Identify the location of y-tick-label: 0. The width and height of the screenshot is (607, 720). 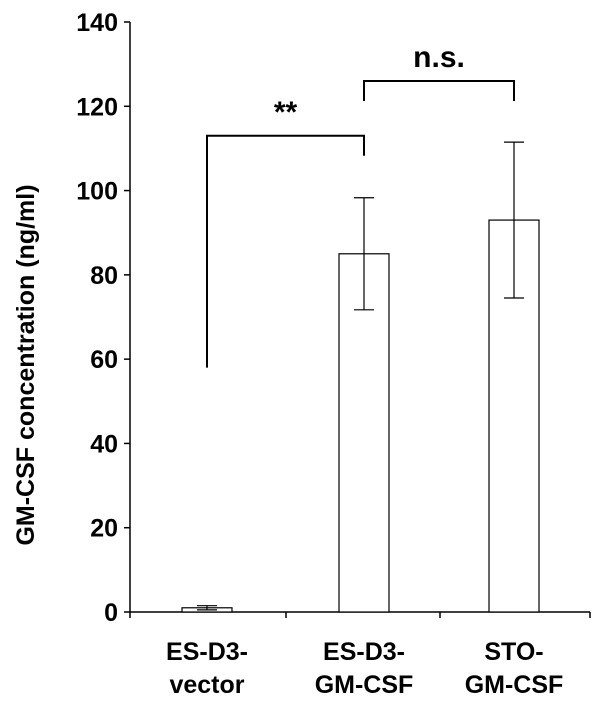
(111, 613).